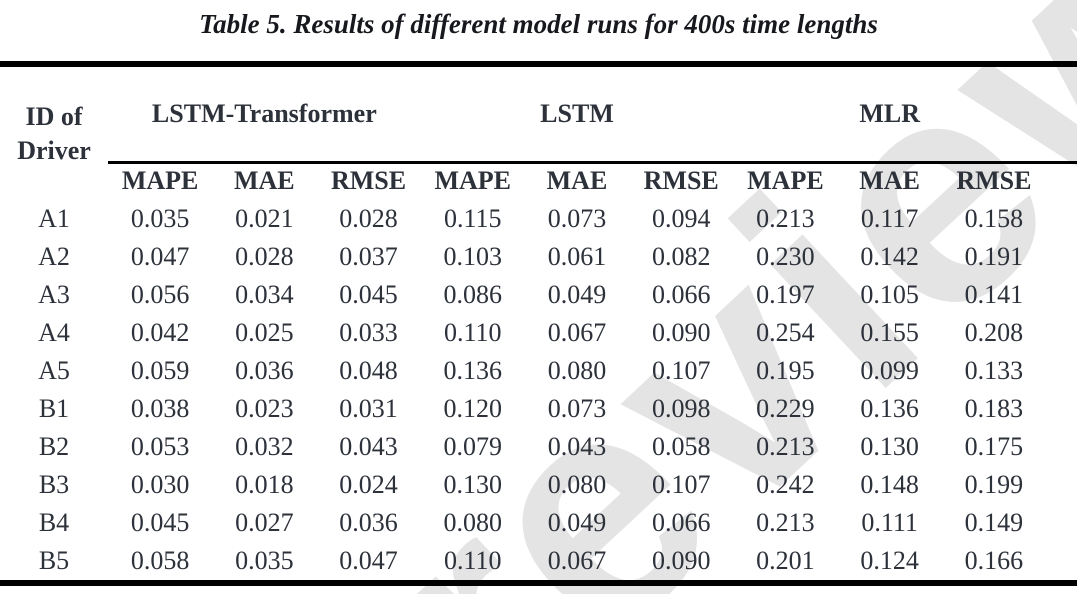  What do you see at coordinates (473, 446) in the screenshot?
I see `metric-value-cell: 0.079` at bounding box center [473, 446].